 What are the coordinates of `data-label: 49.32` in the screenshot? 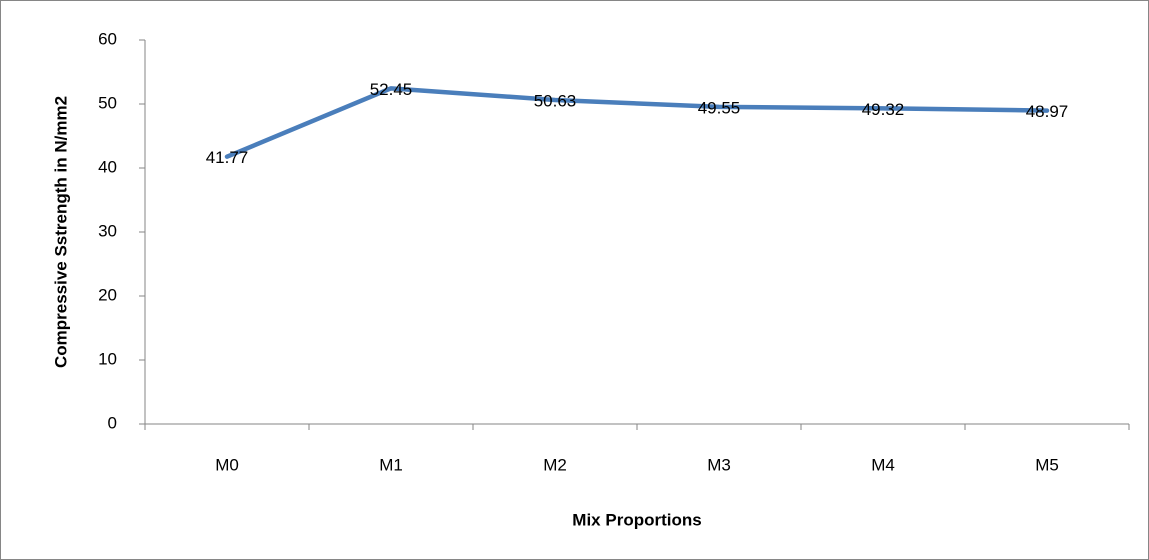 It's located at (883, 109).